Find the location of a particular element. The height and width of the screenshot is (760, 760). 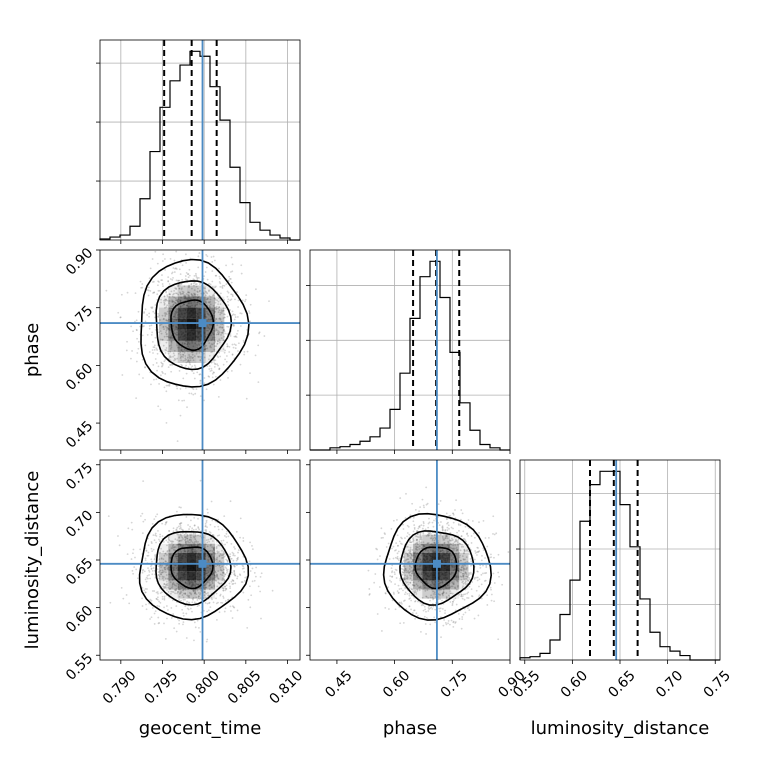

panel-background is located at coordinates (200, 140).